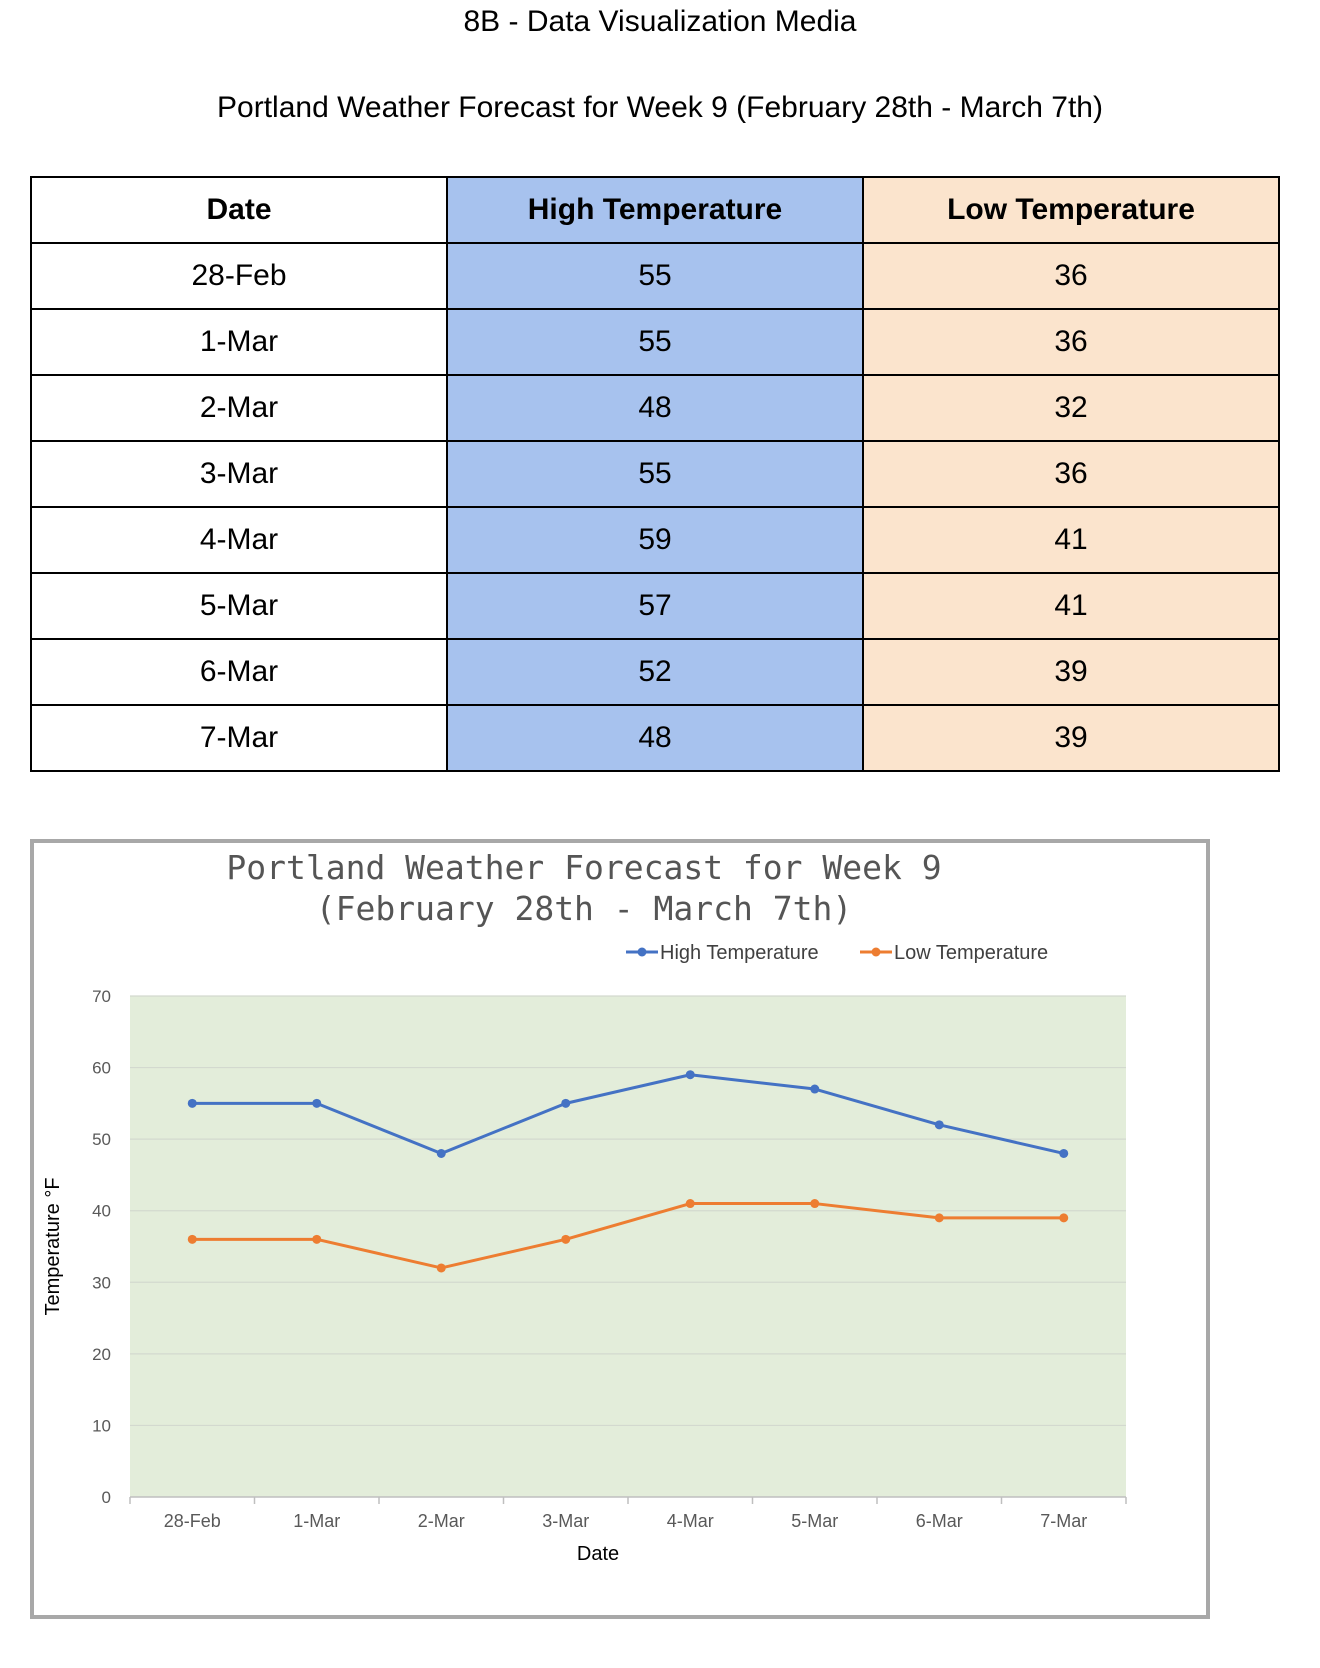  Describe the element at coordinates (971, 953) in the screenshot. I see `legend-label: Low Temperature` at that location.